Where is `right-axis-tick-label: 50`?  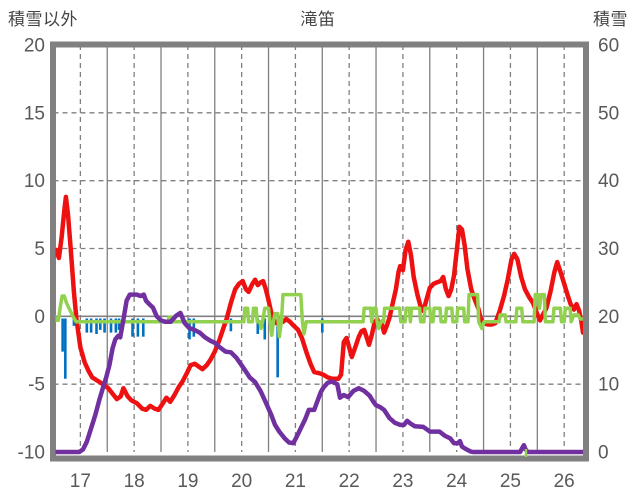 right-axis-tick-label: 50 is located at coordinates (608, 113).